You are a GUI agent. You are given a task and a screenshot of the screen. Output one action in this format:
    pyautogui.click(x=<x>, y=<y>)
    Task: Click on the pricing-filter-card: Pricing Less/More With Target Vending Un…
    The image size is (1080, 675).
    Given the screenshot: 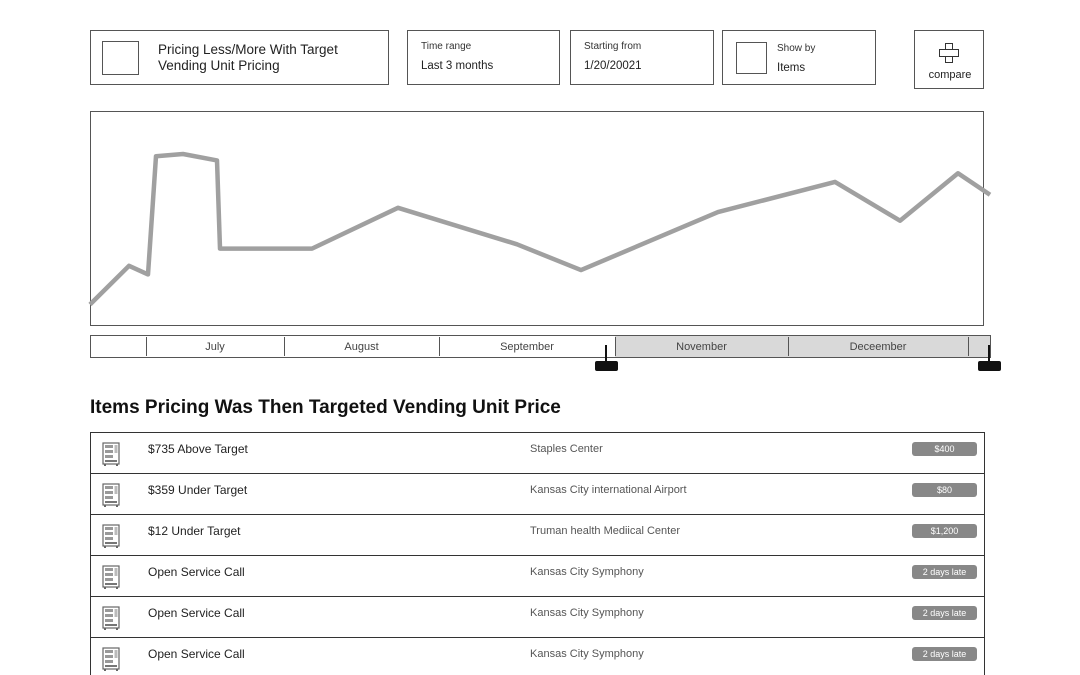 What is the action you would take?
    pyautogui.click(x=239, y=57)
    